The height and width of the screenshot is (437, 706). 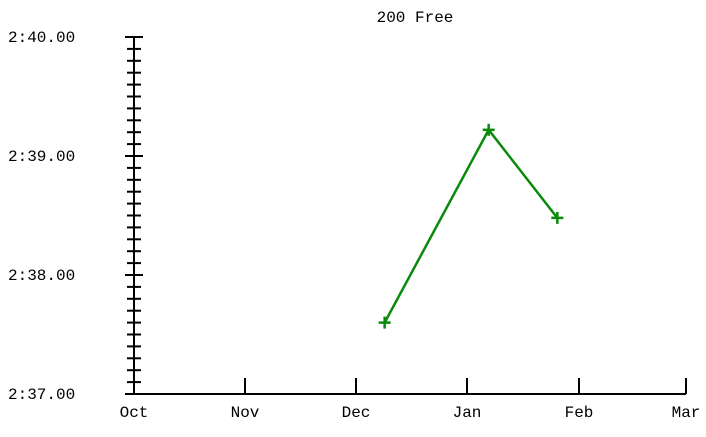 I want to click on y-tick-label: 2:40.00, so click(x=41, y=38).